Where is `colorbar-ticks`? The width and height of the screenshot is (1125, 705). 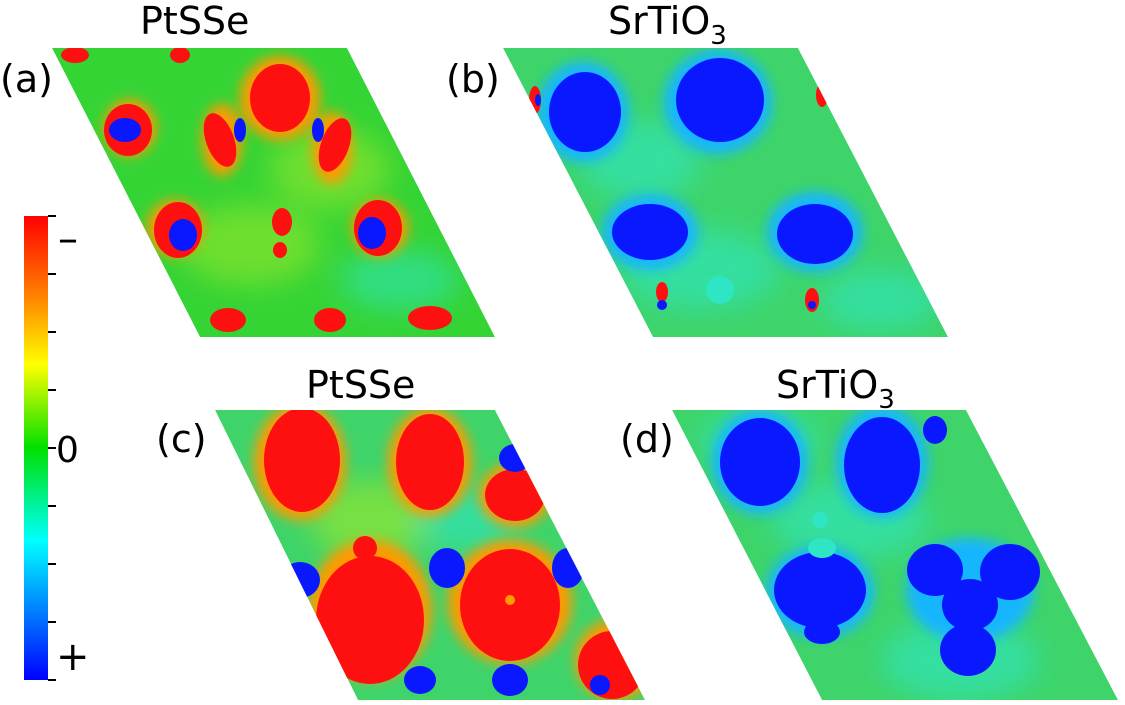
colorbar-ticks is located at coordinates (52, 448).